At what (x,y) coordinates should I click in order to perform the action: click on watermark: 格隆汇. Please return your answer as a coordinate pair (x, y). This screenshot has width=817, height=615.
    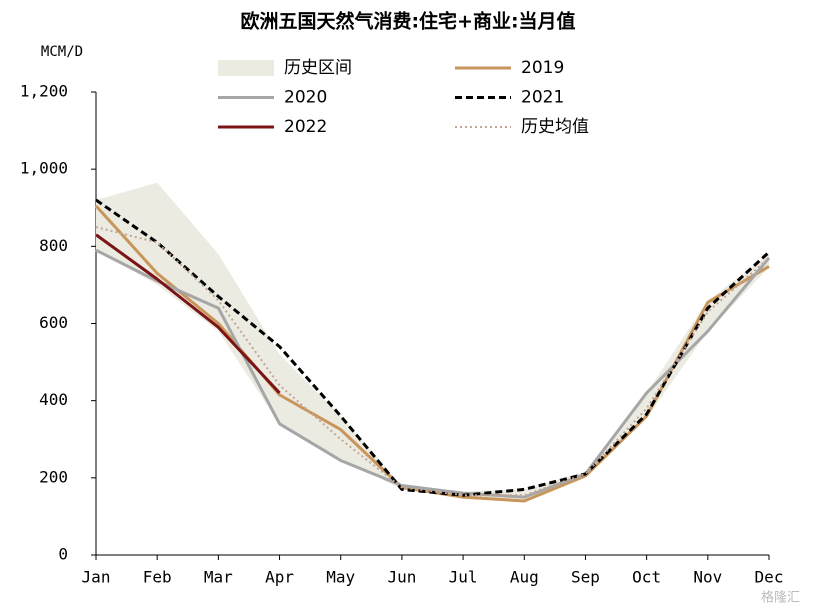
    Looking at the image, I should click on (780, 598).